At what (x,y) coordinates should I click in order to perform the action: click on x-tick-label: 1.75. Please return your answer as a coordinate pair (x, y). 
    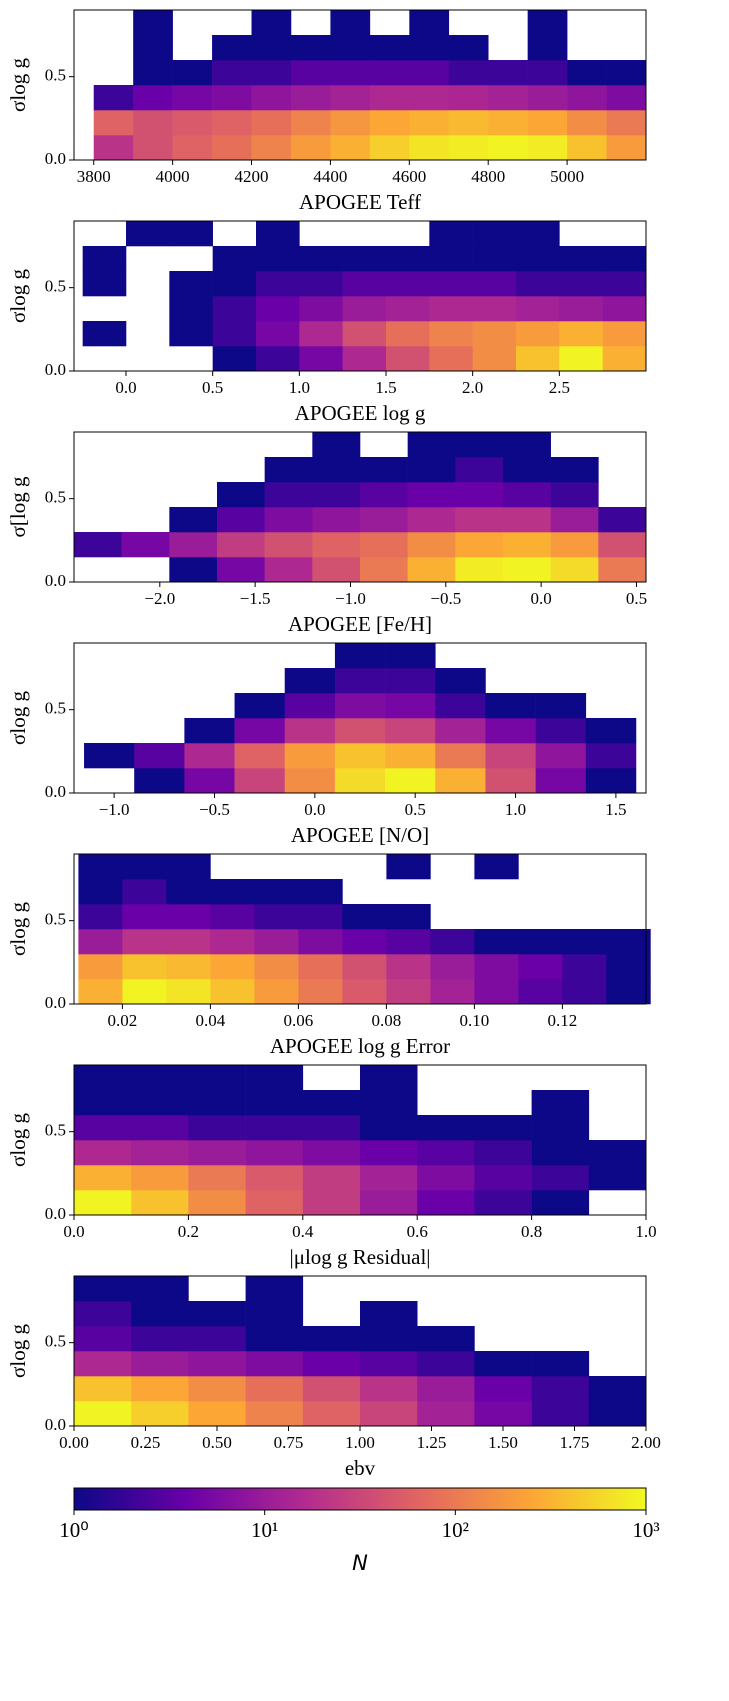
    Looking at the image, I should click on (575, 1442).